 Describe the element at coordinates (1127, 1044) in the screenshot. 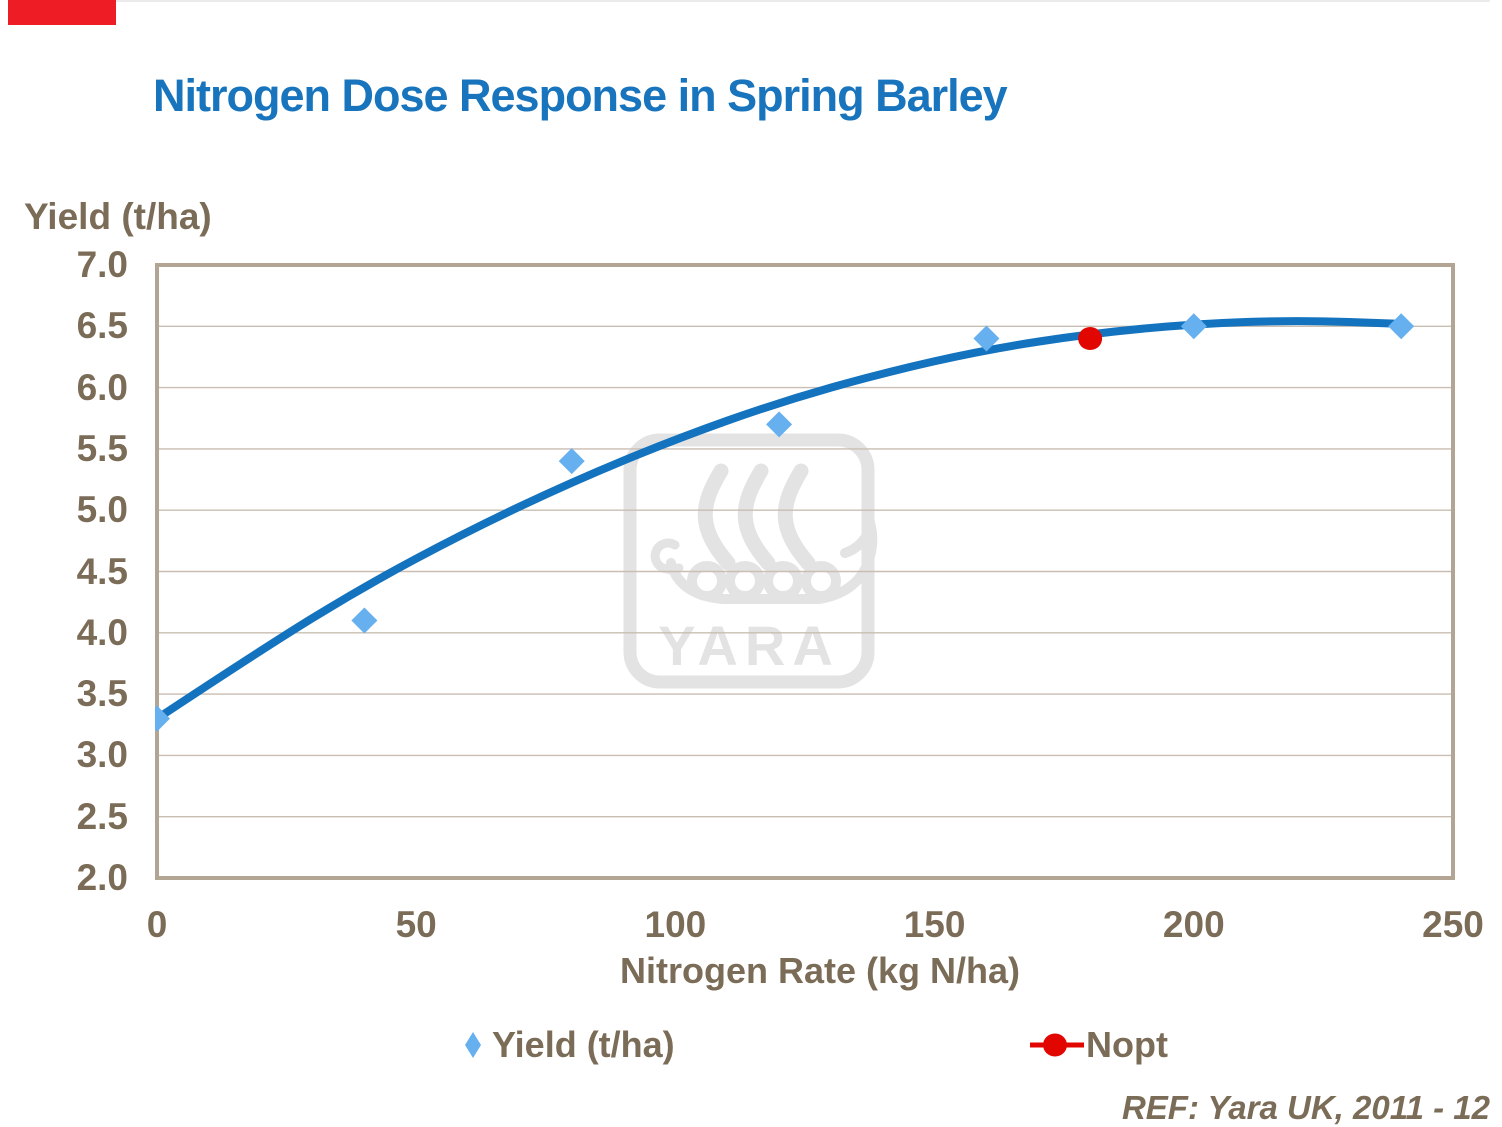

I see `legend-label-nopt: Nopt` at that location.